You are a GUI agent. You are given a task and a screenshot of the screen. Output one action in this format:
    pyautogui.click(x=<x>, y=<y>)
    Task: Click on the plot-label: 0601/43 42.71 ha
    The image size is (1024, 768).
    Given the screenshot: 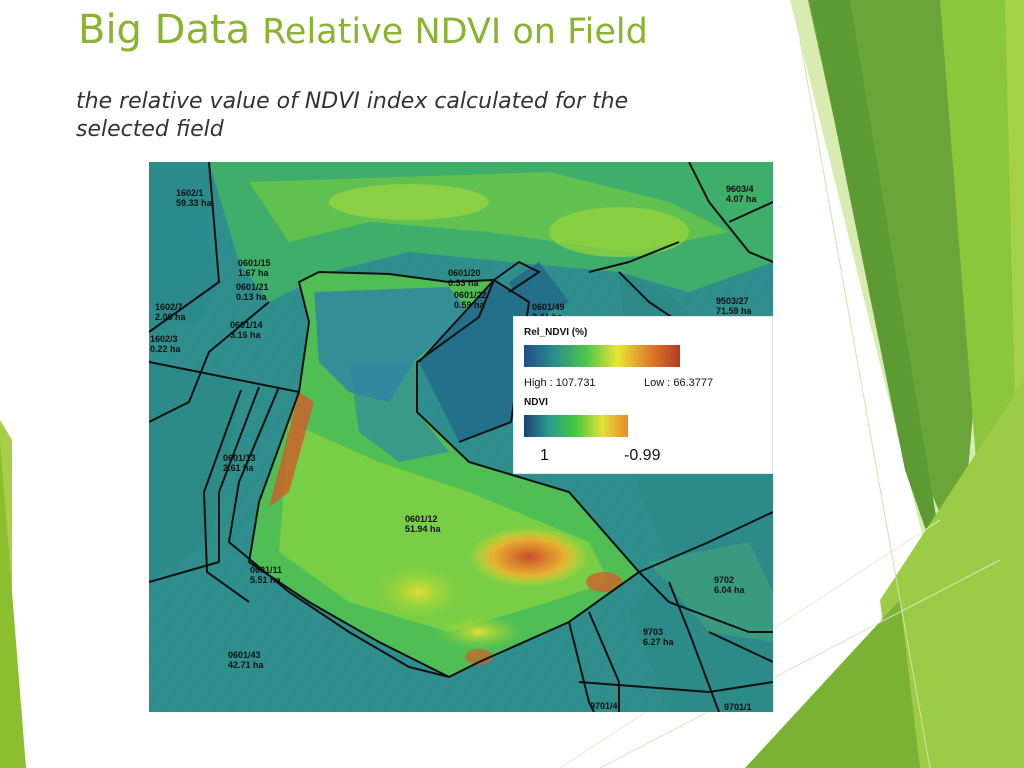 What is the action you would take?
    pyautogui.click(x=246, y=660)
    